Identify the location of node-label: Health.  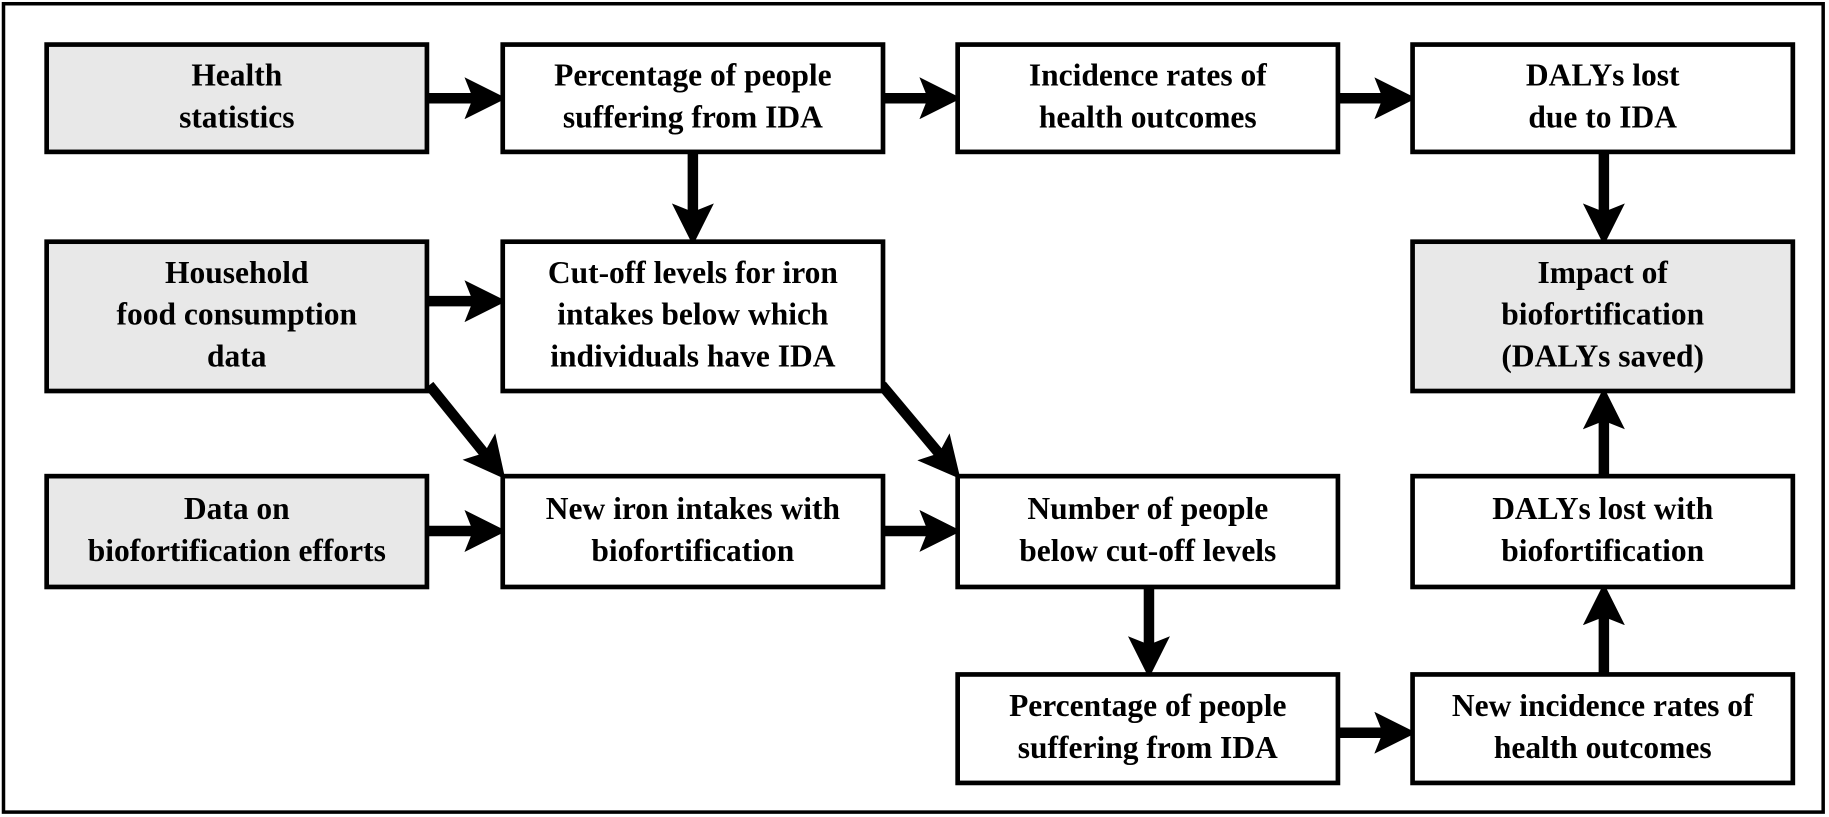
(236, 75).